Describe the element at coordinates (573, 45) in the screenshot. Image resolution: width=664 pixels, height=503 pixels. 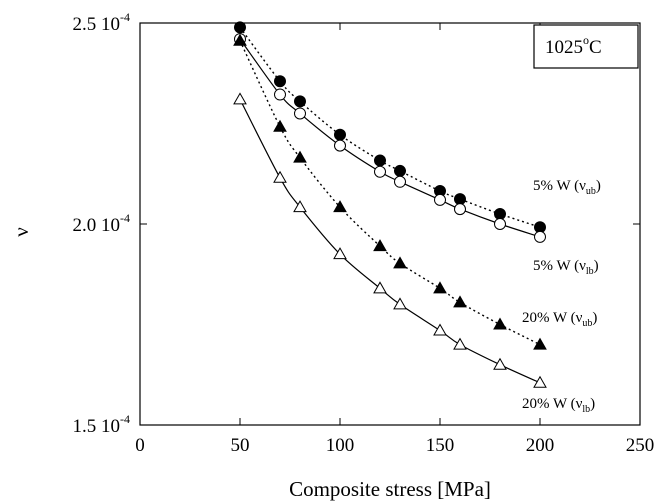
I see `temperature-text: 1025oC` at that location.